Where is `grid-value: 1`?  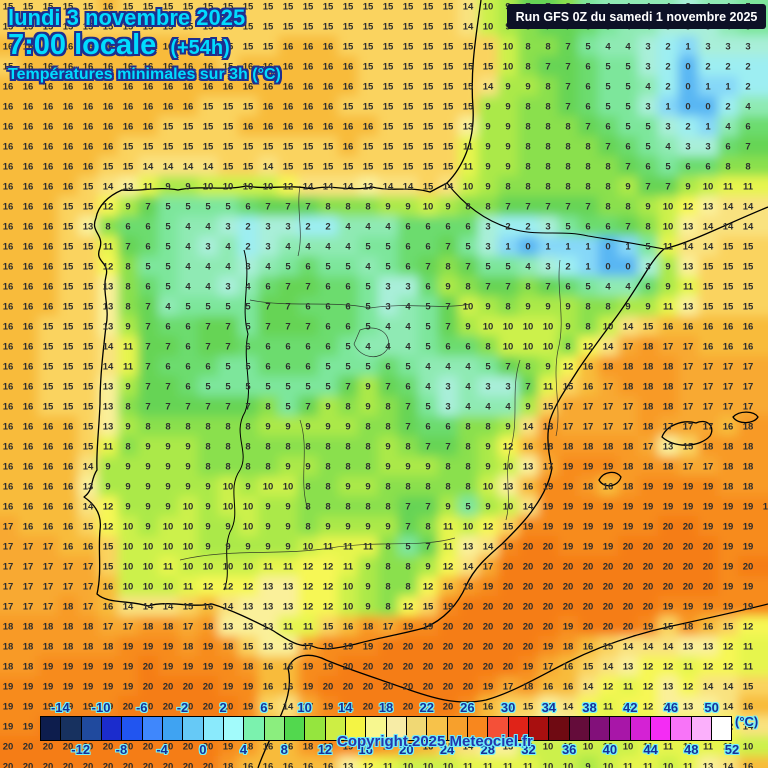
grid-value: 1 is located at coordinates (588, 267).